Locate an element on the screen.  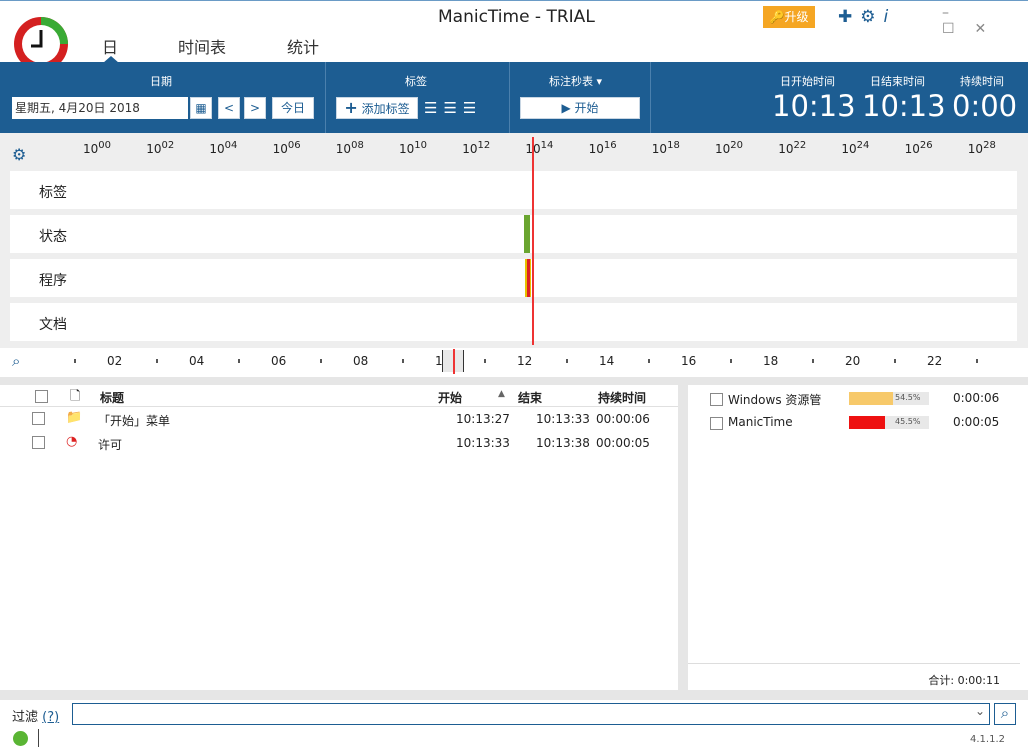
add-tag-button: + 添加标签 is located at coordinates (377, 108).